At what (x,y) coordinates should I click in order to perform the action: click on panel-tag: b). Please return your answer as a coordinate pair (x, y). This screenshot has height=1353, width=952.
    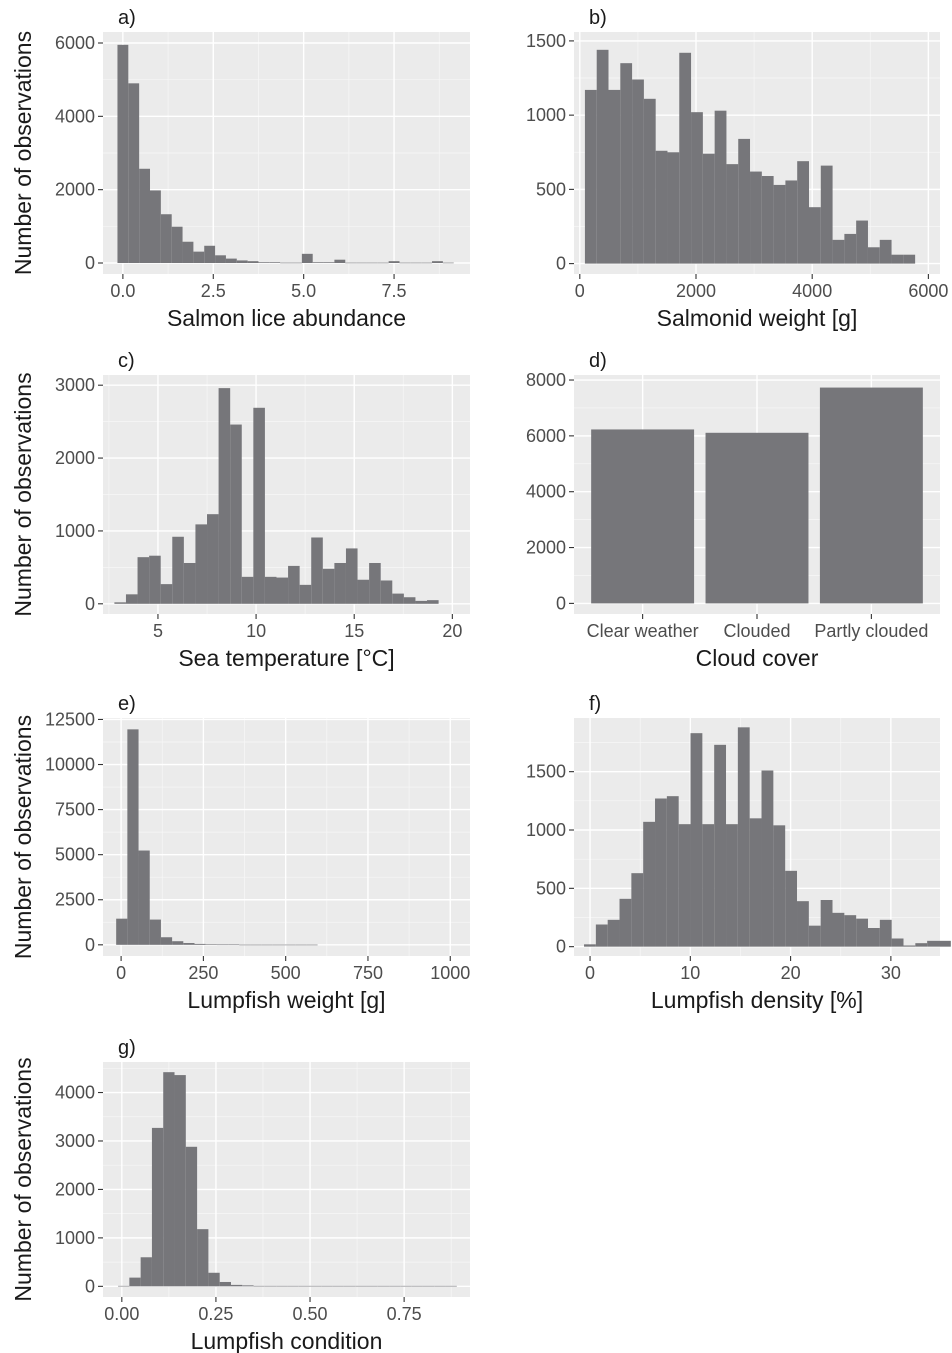
    Looking at the image, I should click on (598, 18).